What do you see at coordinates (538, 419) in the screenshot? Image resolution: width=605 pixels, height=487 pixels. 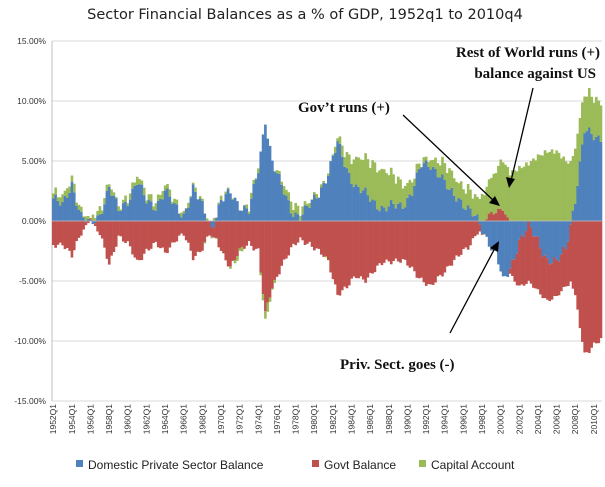 I see `x-tick-label: 2004Q1` at bounding box center [538, 419].